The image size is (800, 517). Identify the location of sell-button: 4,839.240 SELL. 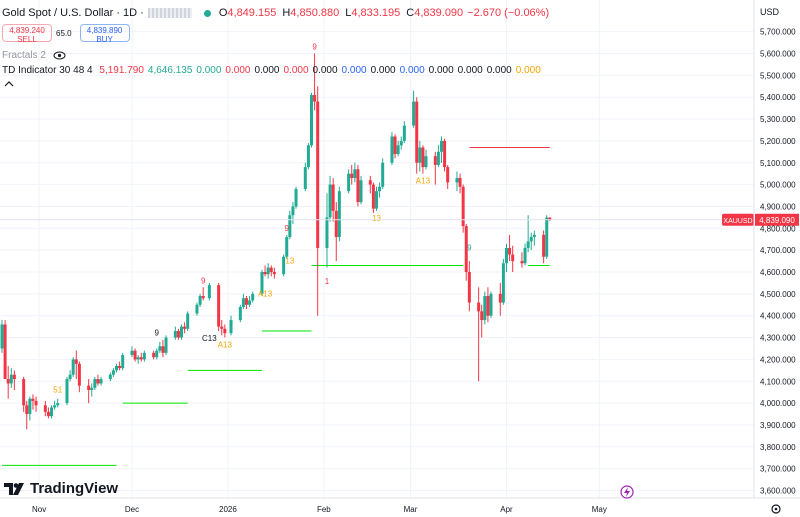
(27, 34).